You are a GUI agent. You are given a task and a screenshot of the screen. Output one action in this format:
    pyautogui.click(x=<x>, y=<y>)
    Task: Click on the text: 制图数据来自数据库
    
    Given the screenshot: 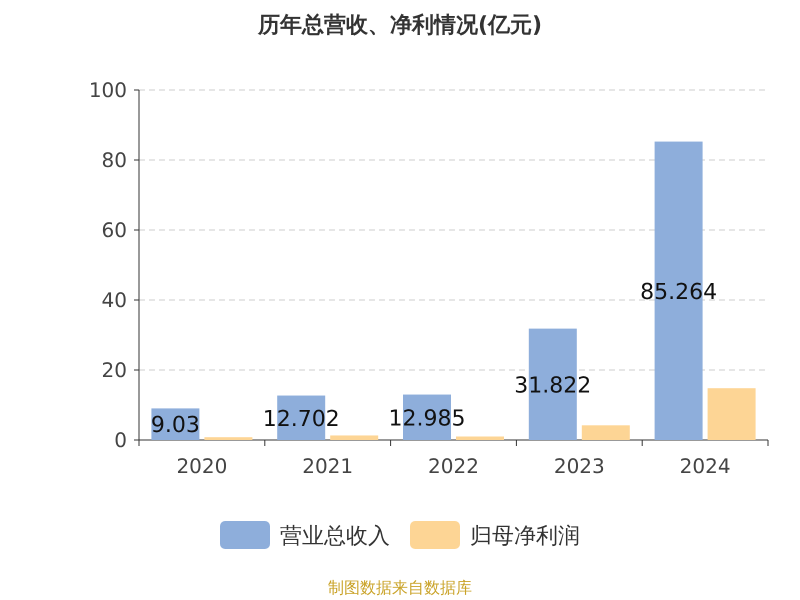 What is the action you would take?
    pyautogui.click(x=400, y=587)
    